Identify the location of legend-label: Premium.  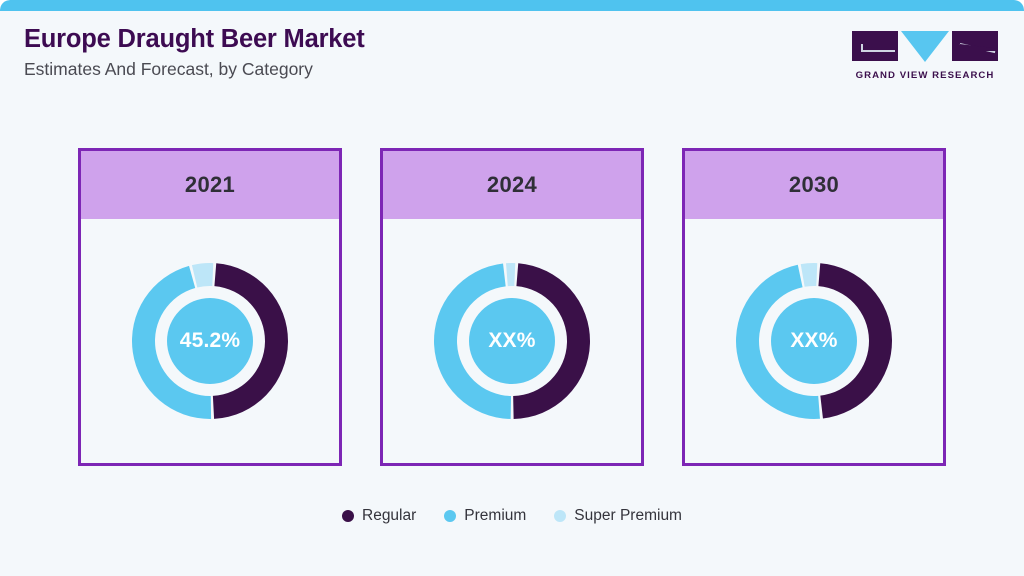
(495, 515).